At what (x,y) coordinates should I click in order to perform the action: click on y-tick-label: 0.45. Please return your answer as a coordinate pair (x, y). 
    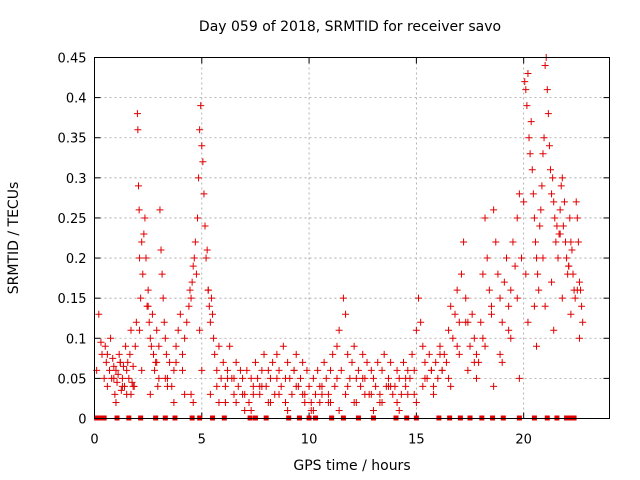
    Looking at the image, I should click on (72, 59).